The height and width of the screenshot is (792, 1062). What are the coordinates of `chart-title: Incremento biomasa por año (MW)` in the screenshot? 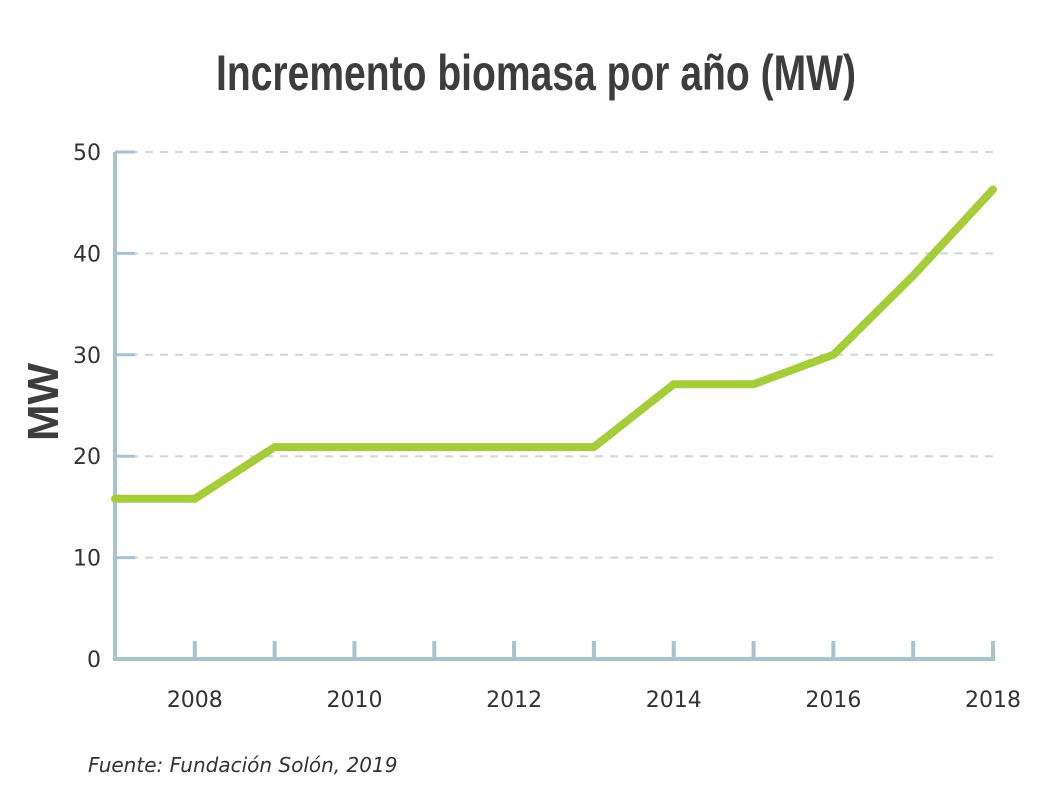 It's located at (536, 73).